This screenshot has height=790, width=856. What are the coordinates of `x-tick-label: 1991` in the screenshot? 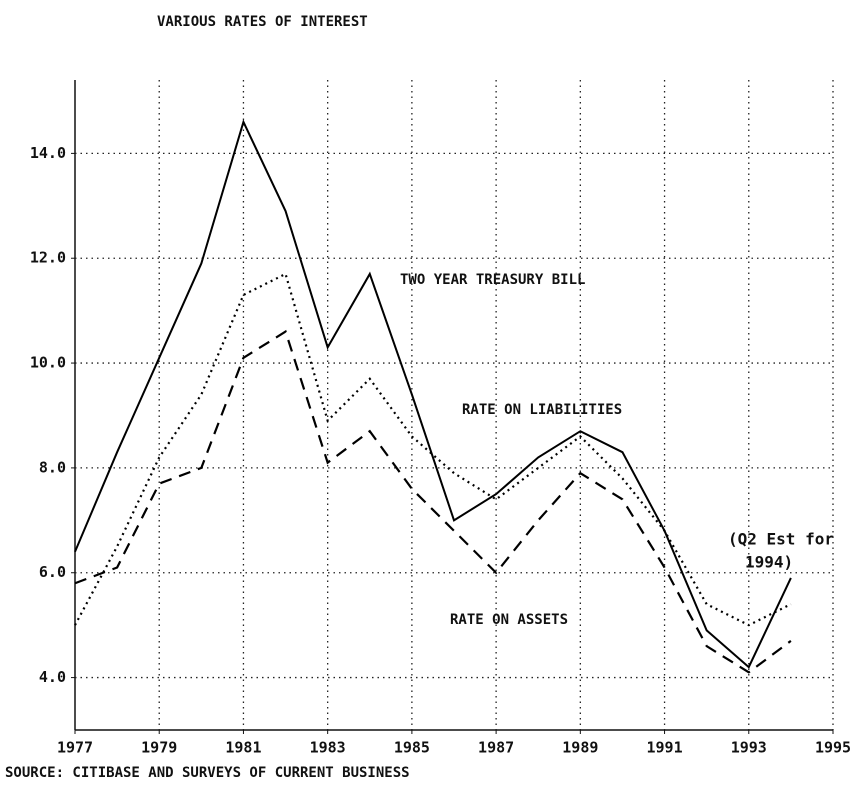 It's located at (664, 748).